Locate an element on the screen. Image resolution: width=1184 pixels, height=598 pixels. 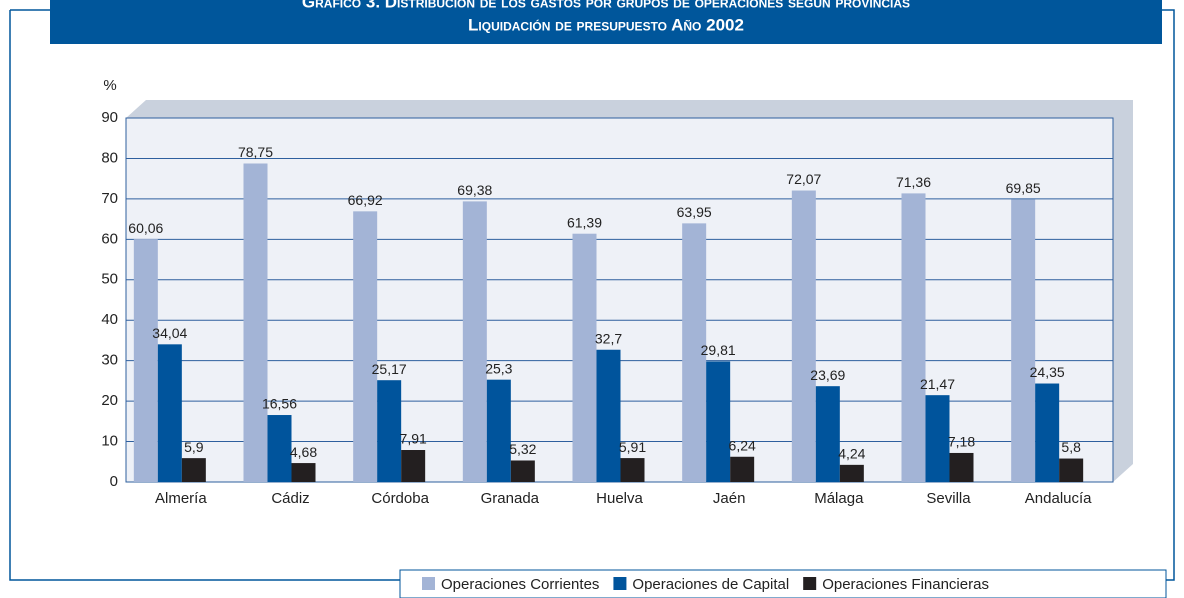
chart-subtitle: Liquidación de presupuesto Año 2002 is located at coordinates (606, 24).